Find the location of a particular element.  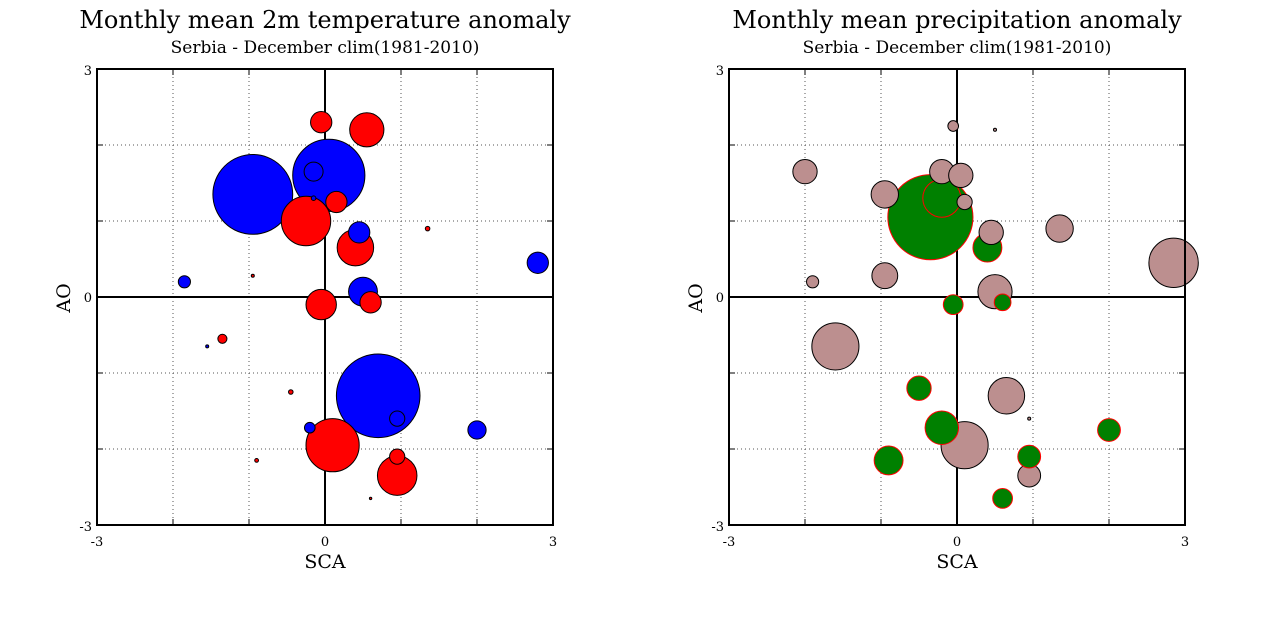

chart-title: Monthly mean precipitation anomaly is located at coordinates (957, 20).